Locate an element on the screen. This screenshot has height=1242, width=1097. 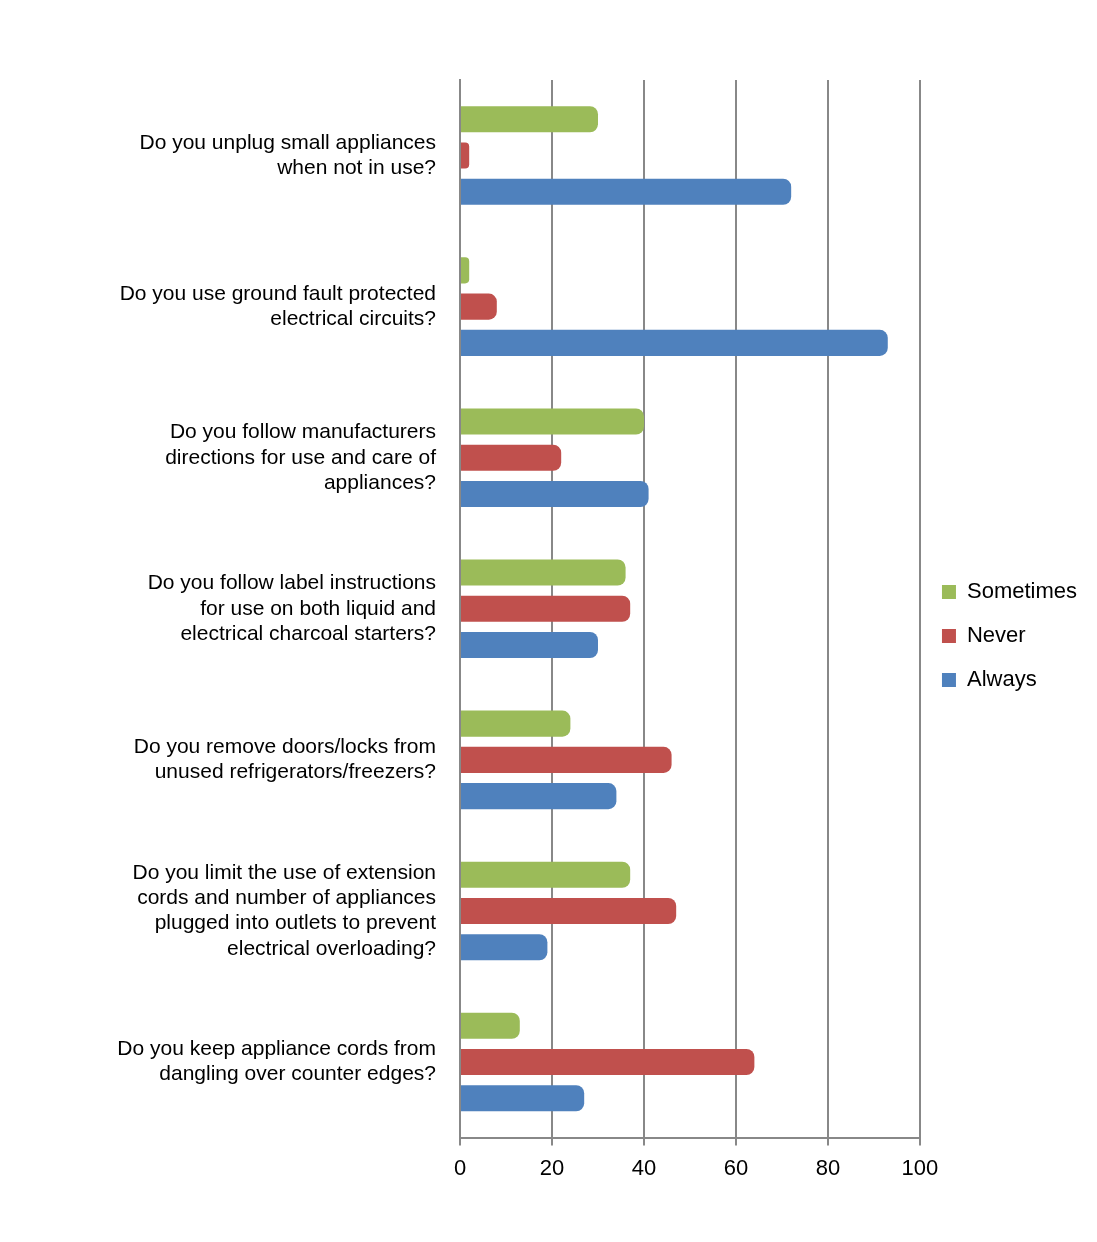
x-tick-label: 0 is located at coordinates (460, 1167).